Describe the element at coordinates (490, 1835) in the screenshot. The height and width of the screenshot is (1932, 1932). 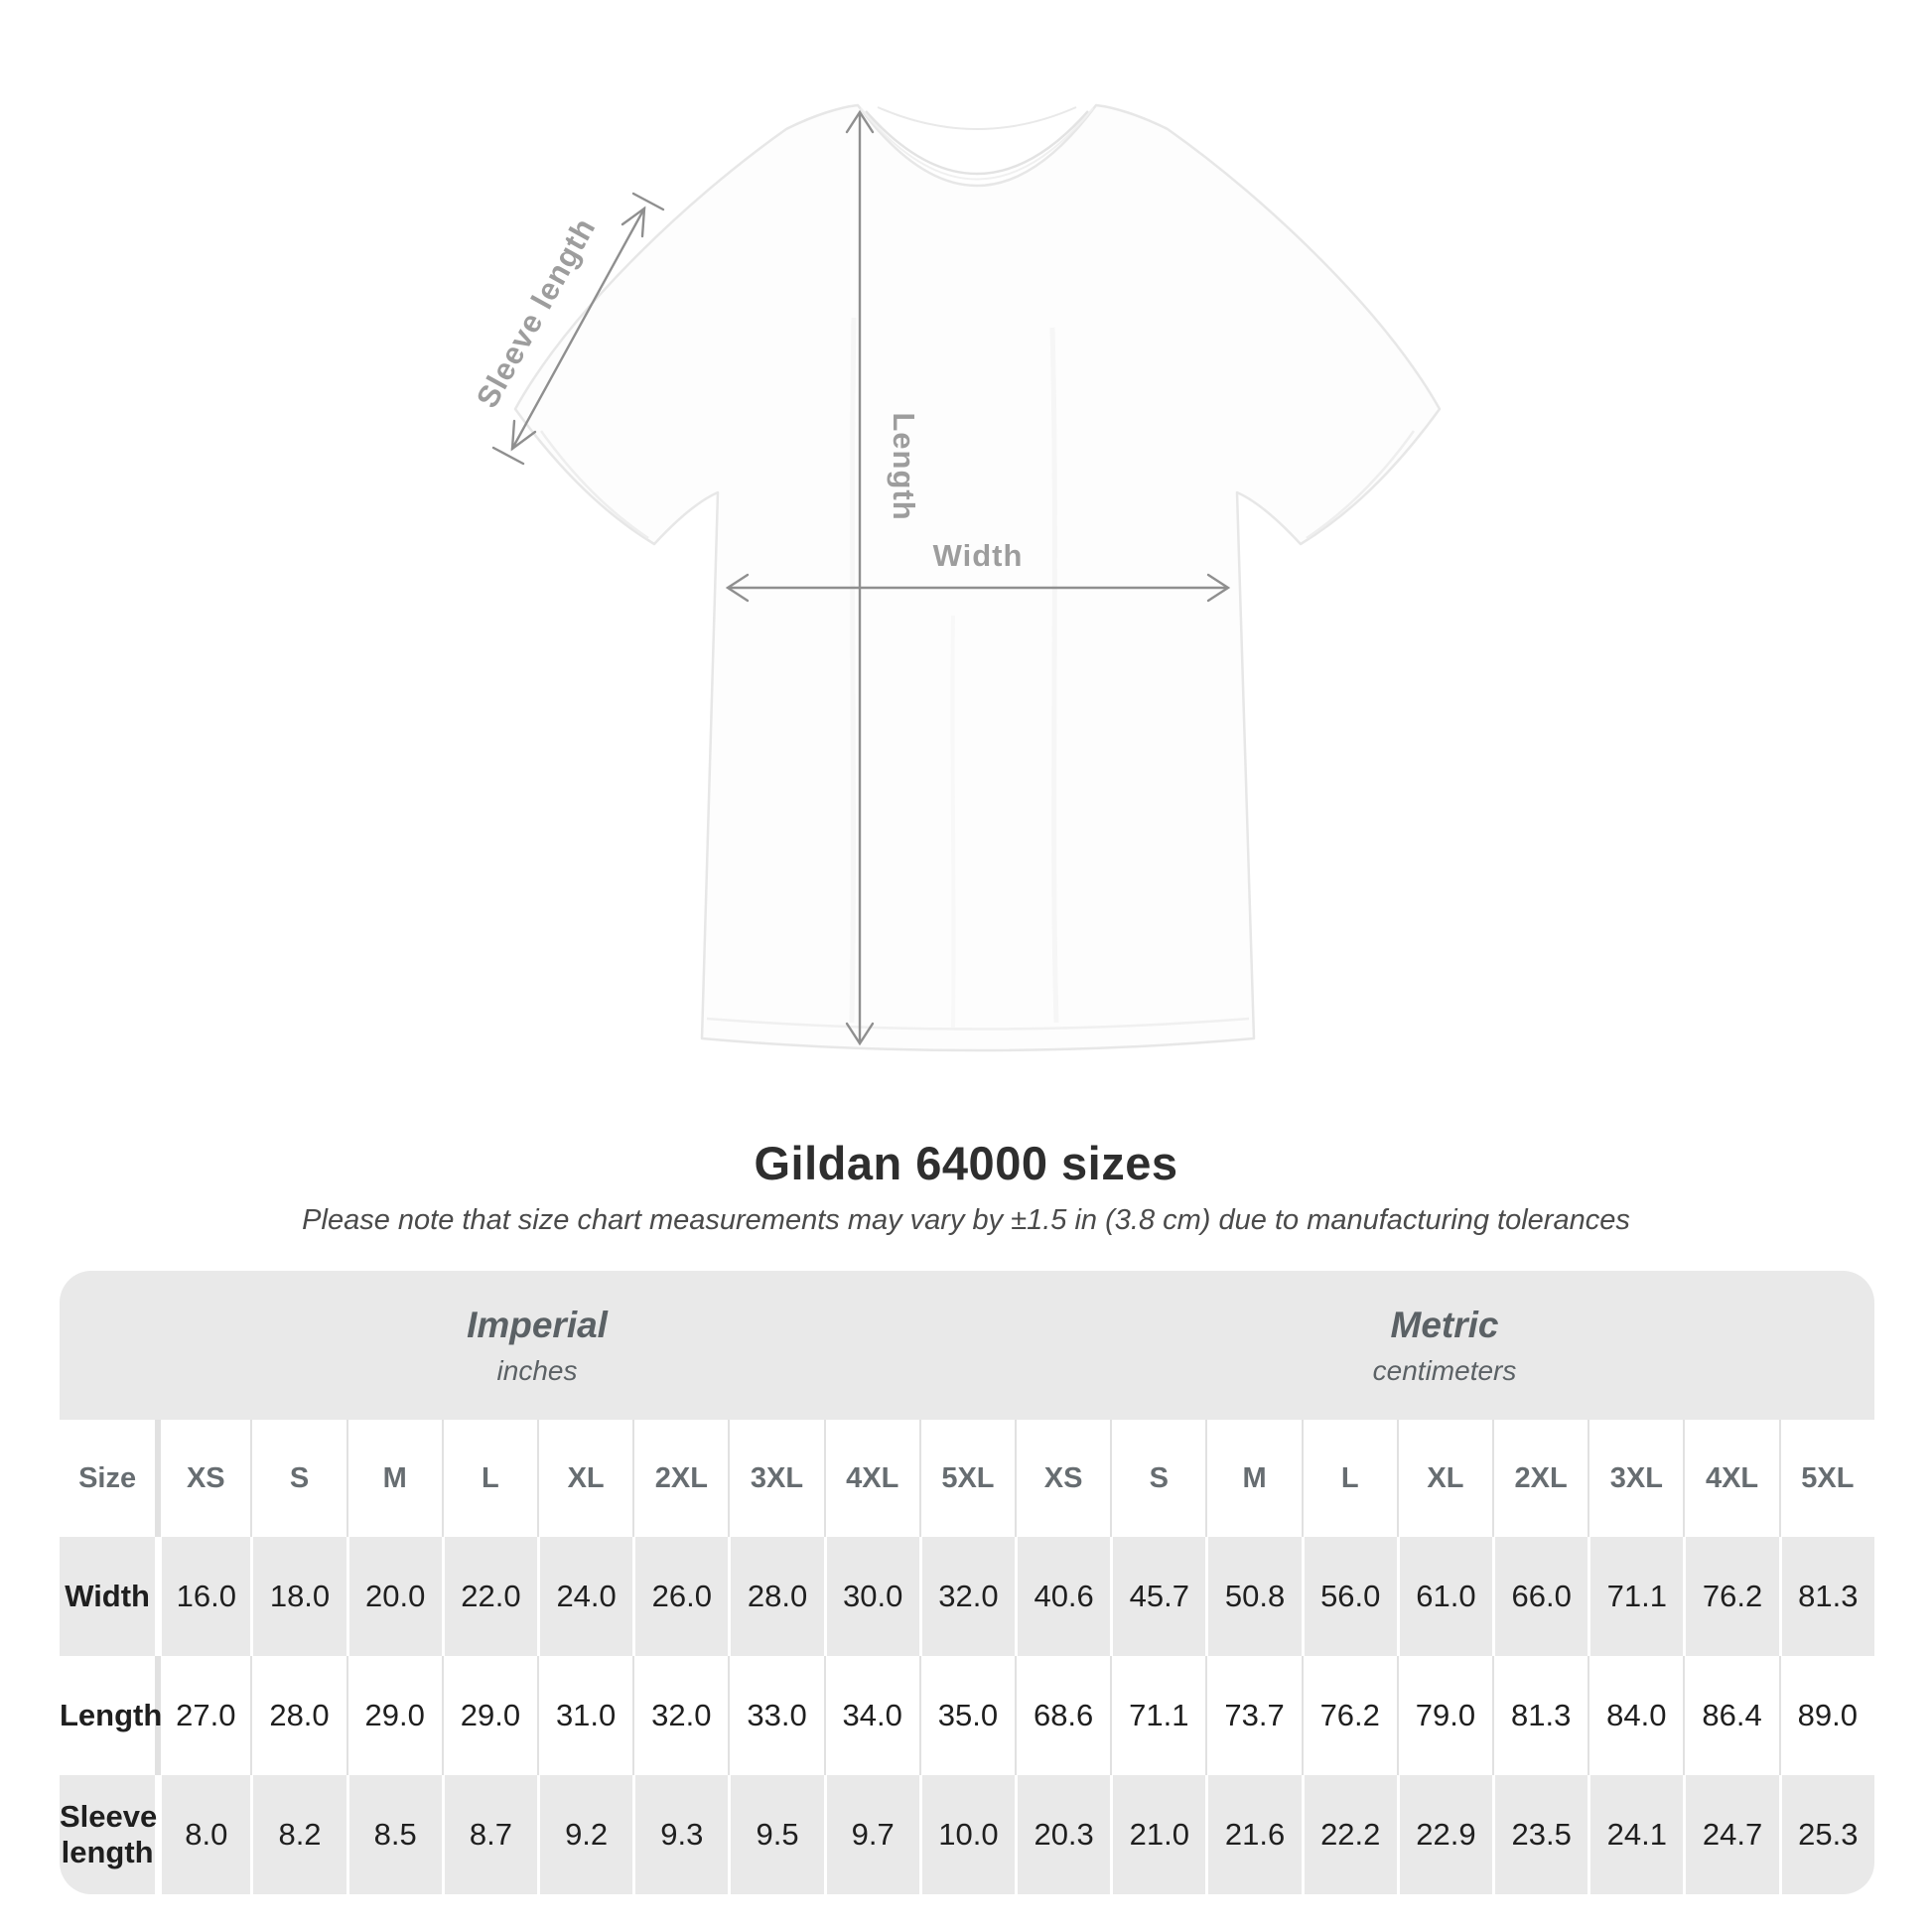
I see `table-cell: 8.7` at that location.